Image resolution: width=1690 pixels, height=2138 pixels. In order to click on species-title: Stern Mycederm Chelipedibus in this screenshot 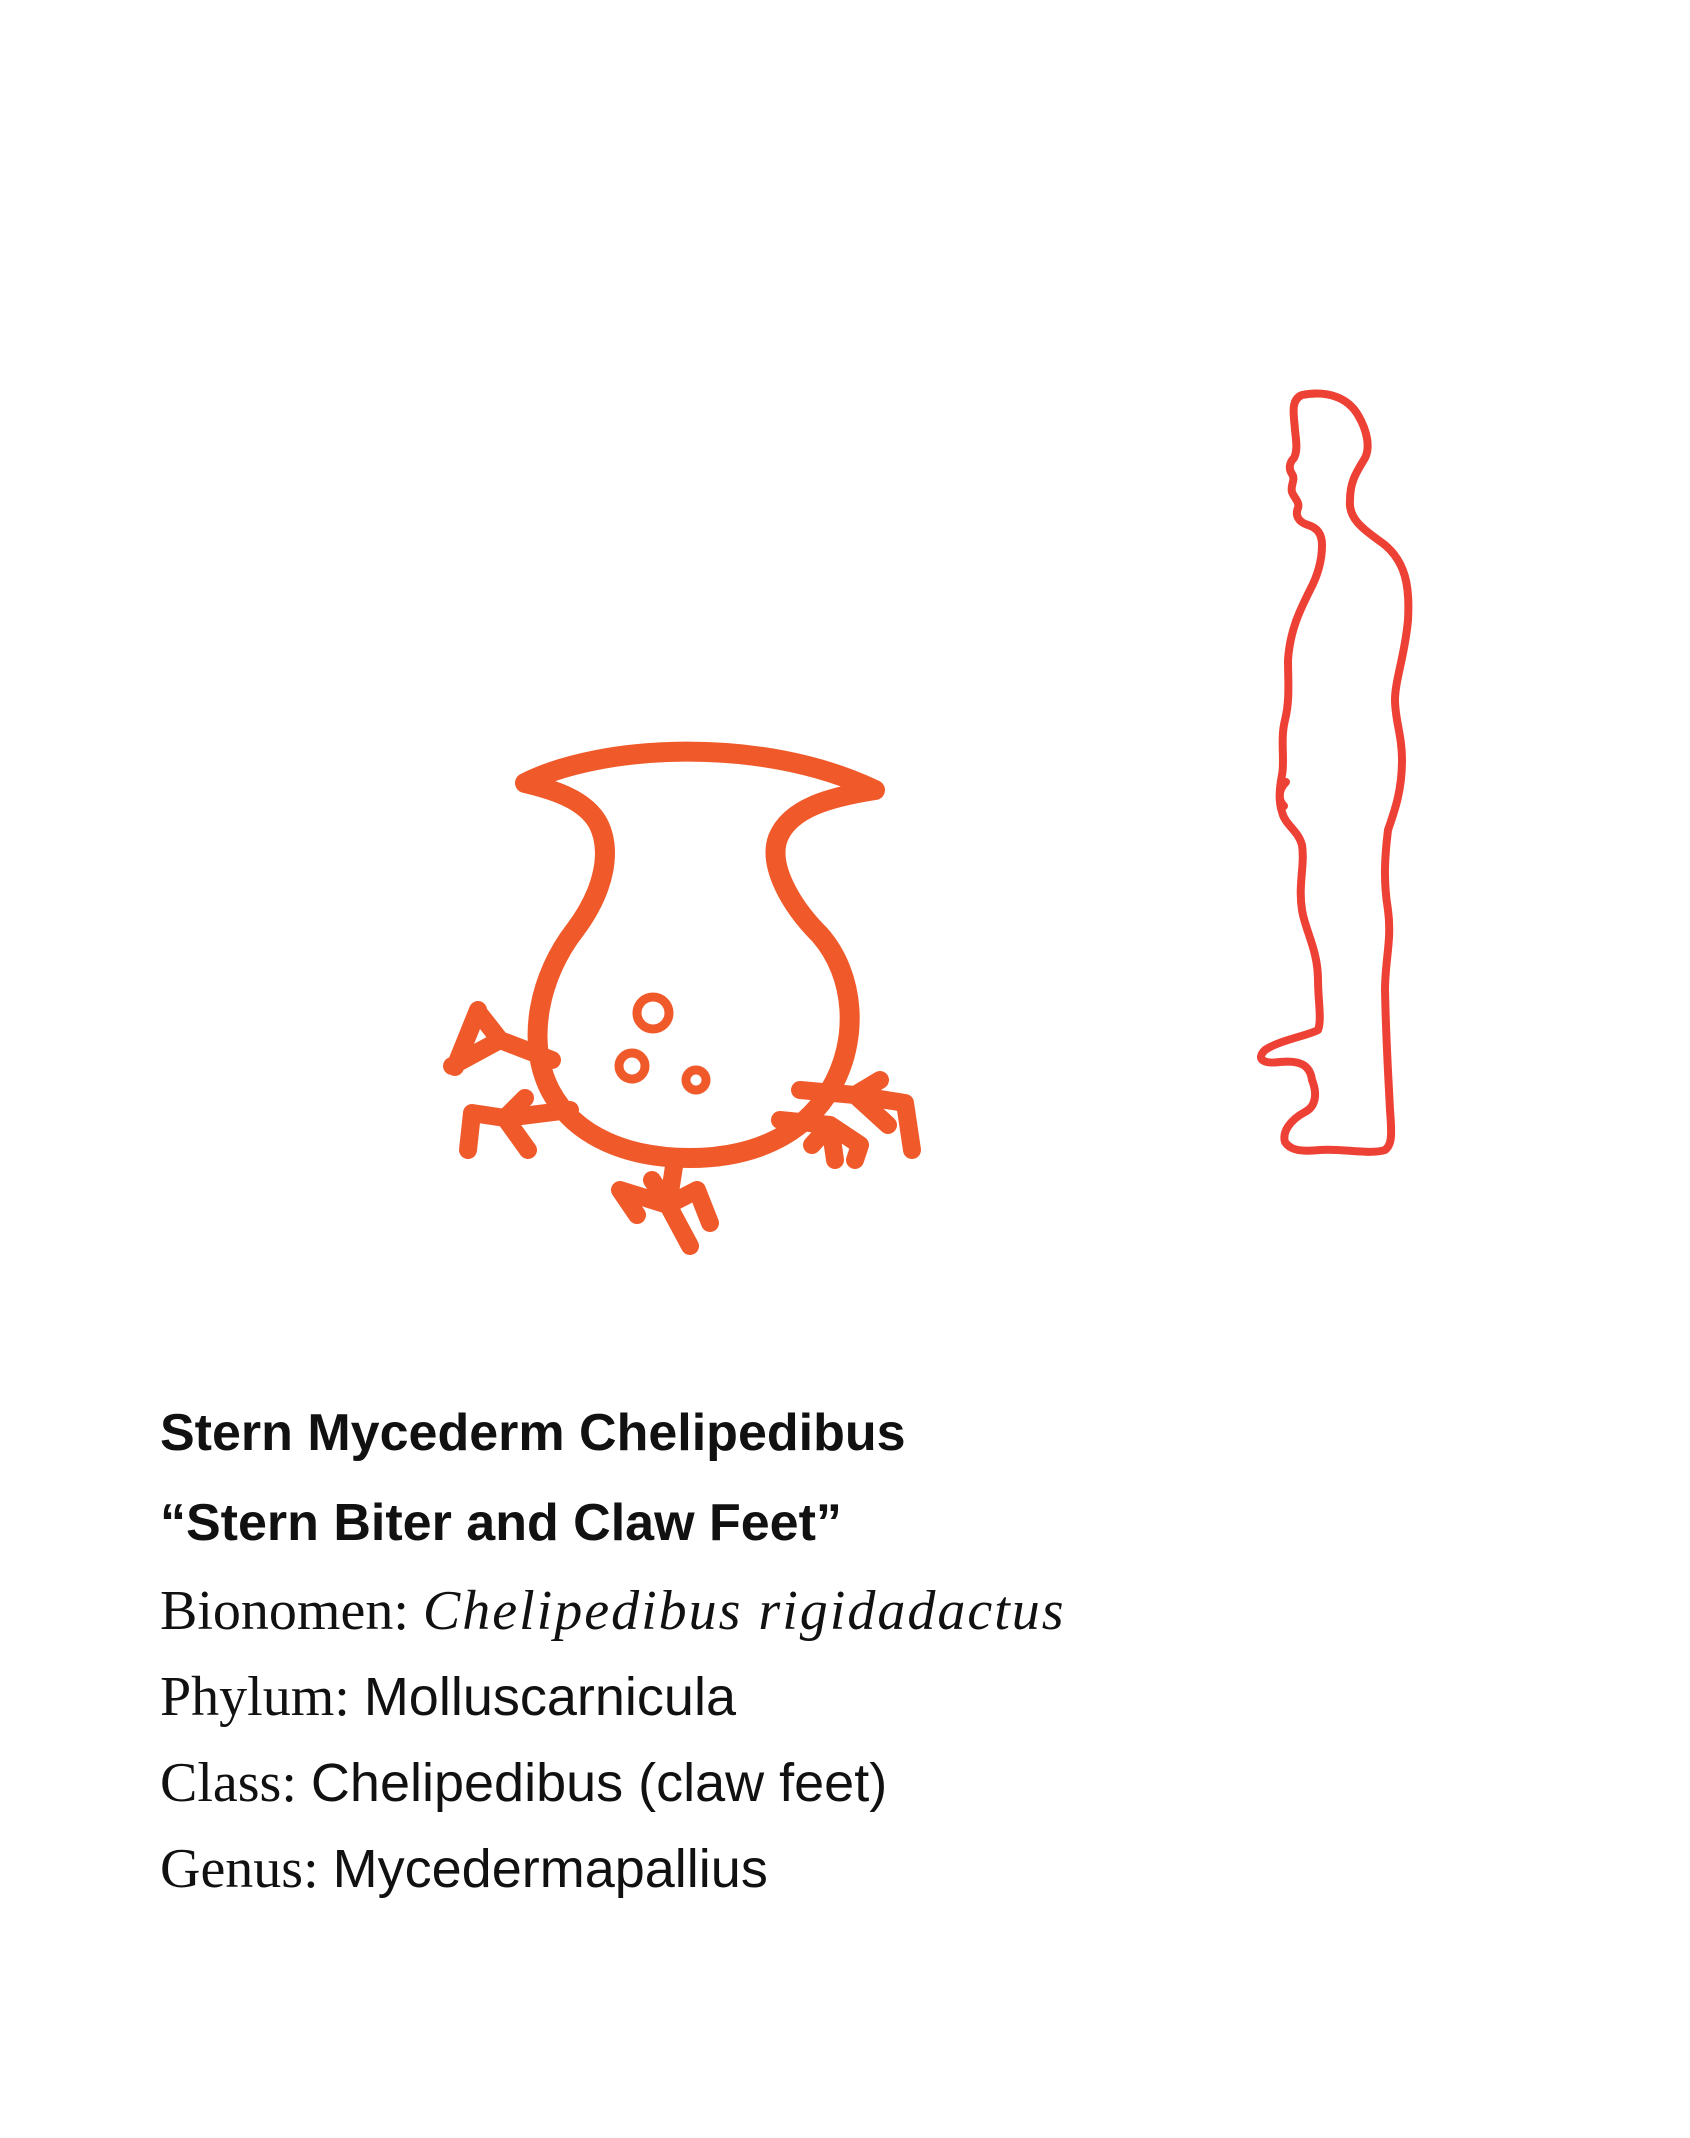, I will do `click(533, 1433)`.